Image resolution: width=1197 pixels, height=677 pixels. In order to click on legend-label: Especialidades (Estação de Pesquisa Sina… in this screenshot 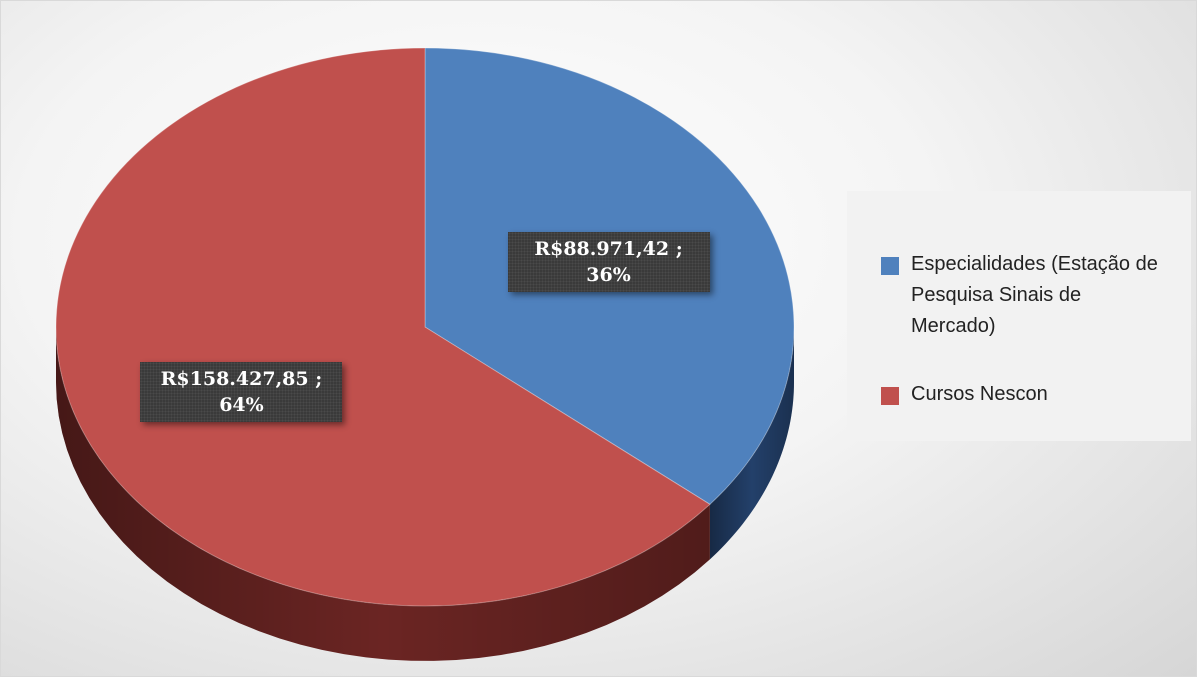, I will do `click(1034, 295)`.